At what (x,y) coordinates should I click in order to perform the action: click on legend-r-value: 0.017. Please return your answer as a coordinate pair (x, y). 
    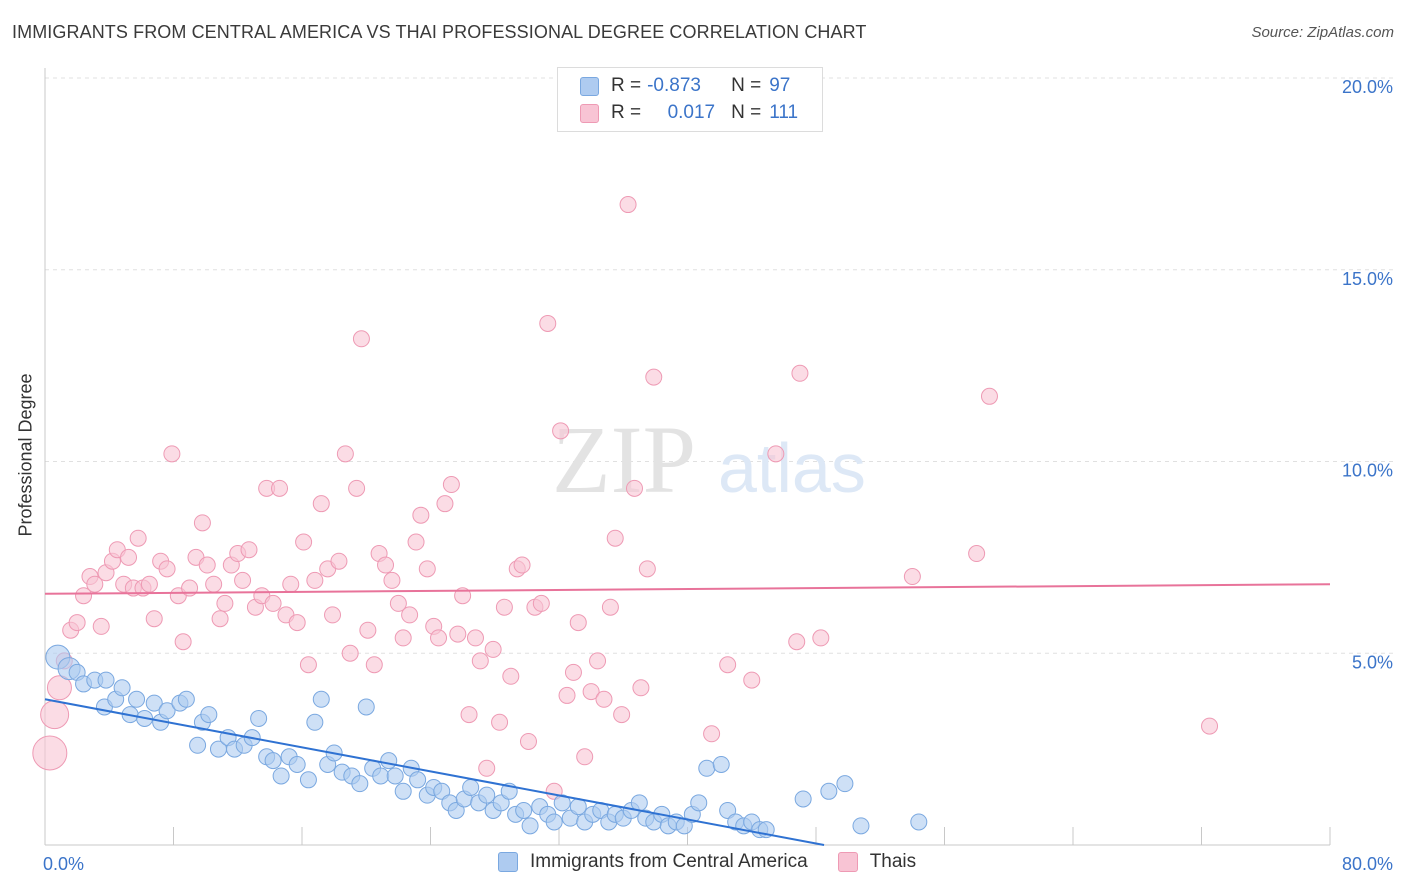
    Looking at the image, I should click on (691, 112).